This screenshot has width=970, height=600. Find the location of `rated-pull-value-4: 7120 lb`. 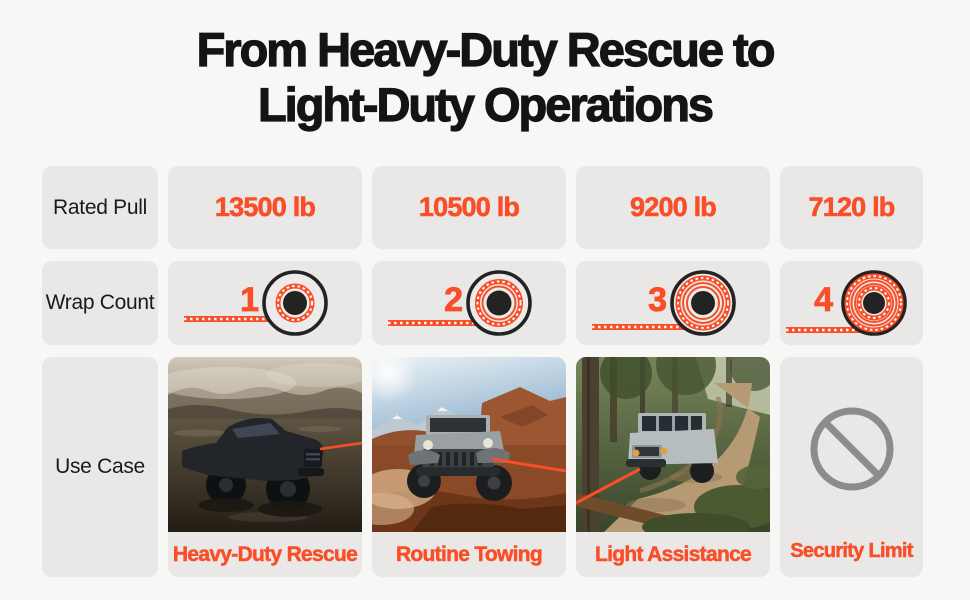

rated-pull-value-4: 7120 lb is located at coordinates (851, 207).